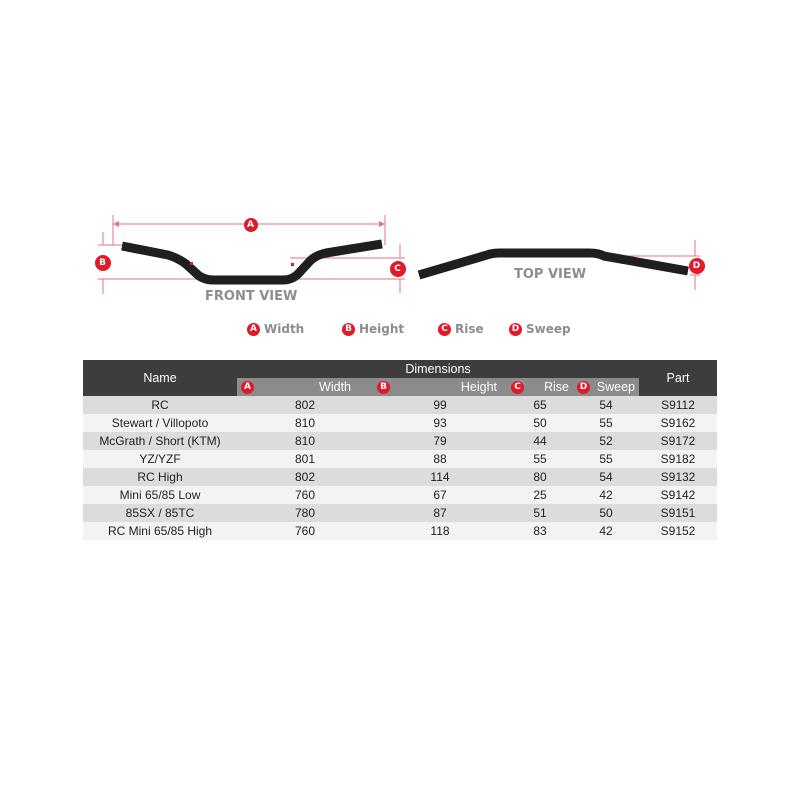 This screenshot has height=800, width=800. I want to click on marker-a-icon, so click(251, 225).